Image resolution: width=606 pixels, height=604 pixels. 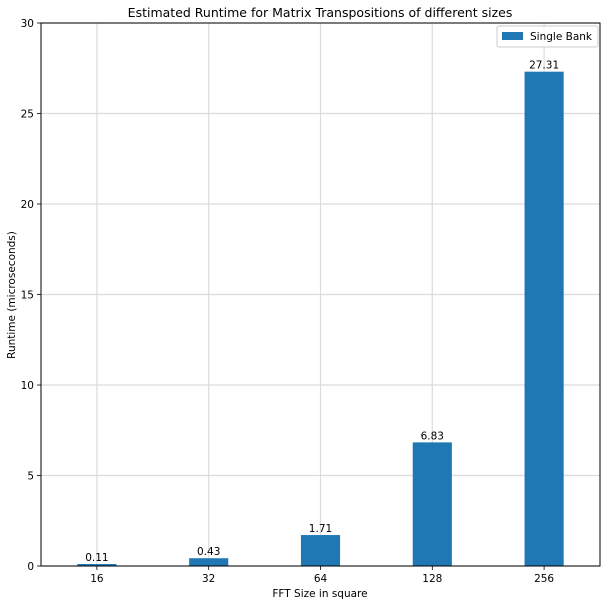 I want to click on x-tick-label: 256, so click(x=544, y=579).